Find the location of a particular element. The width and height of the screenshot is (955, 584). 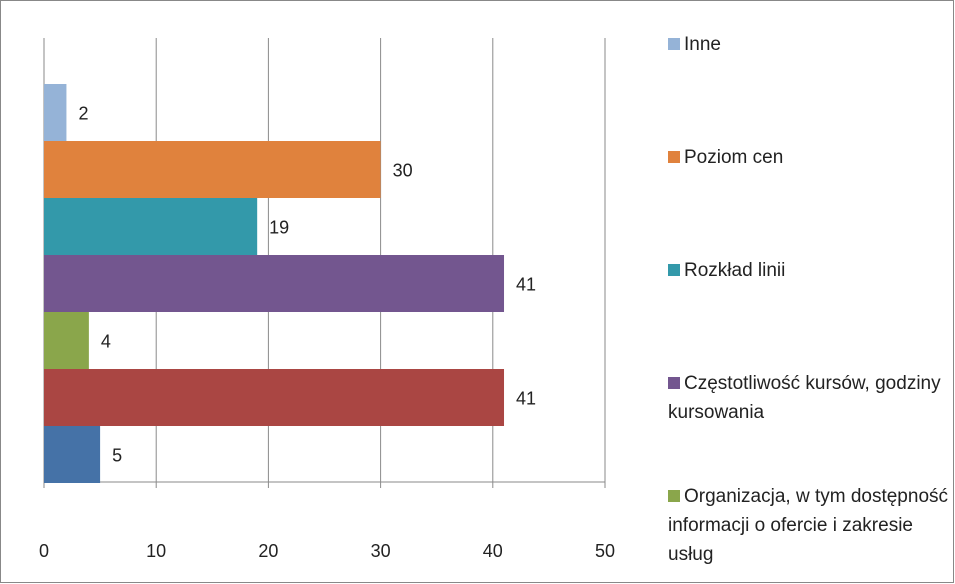

legend-entry: Rozkład linii is located at coordinates (808, 270).